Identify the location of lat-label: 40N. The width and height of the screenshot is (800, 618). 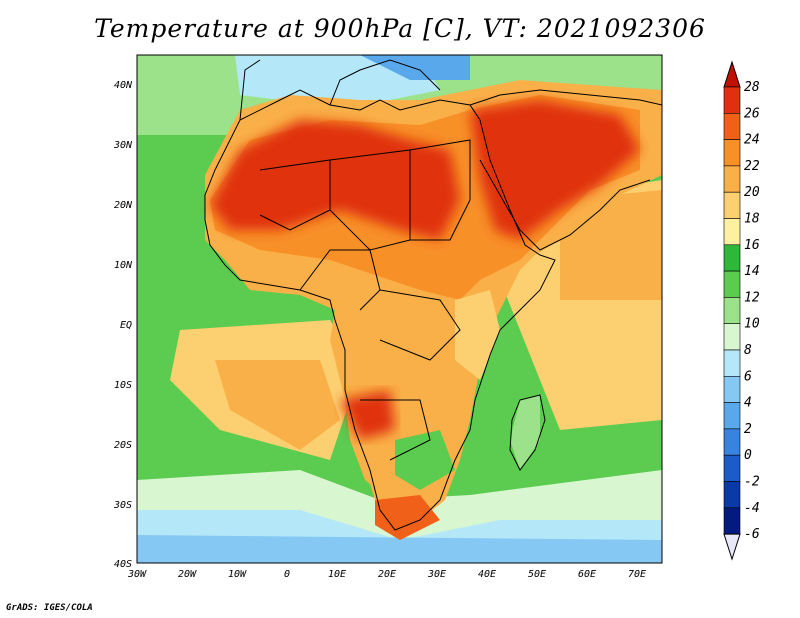
(123, 85).